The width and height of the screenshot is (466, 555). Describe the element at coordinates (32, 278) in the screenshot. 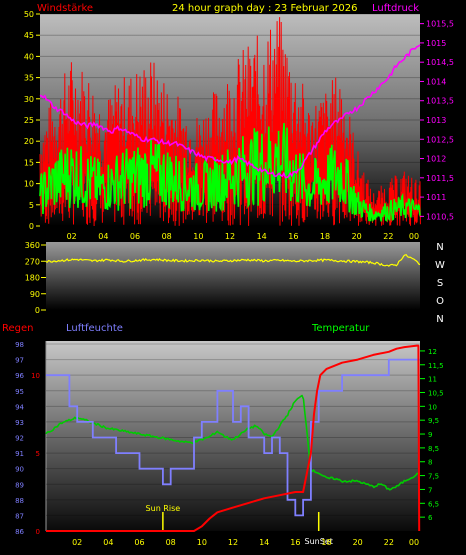

I see `direction-tick-label: 180` at that location.